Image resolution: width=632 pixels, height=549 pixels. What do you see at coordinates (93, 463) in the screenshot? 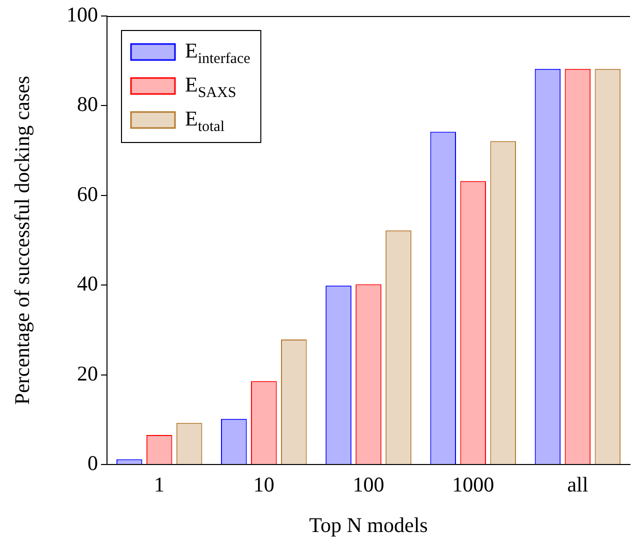
I see `y-tick-label: 0` at bounding box center [93, 463].